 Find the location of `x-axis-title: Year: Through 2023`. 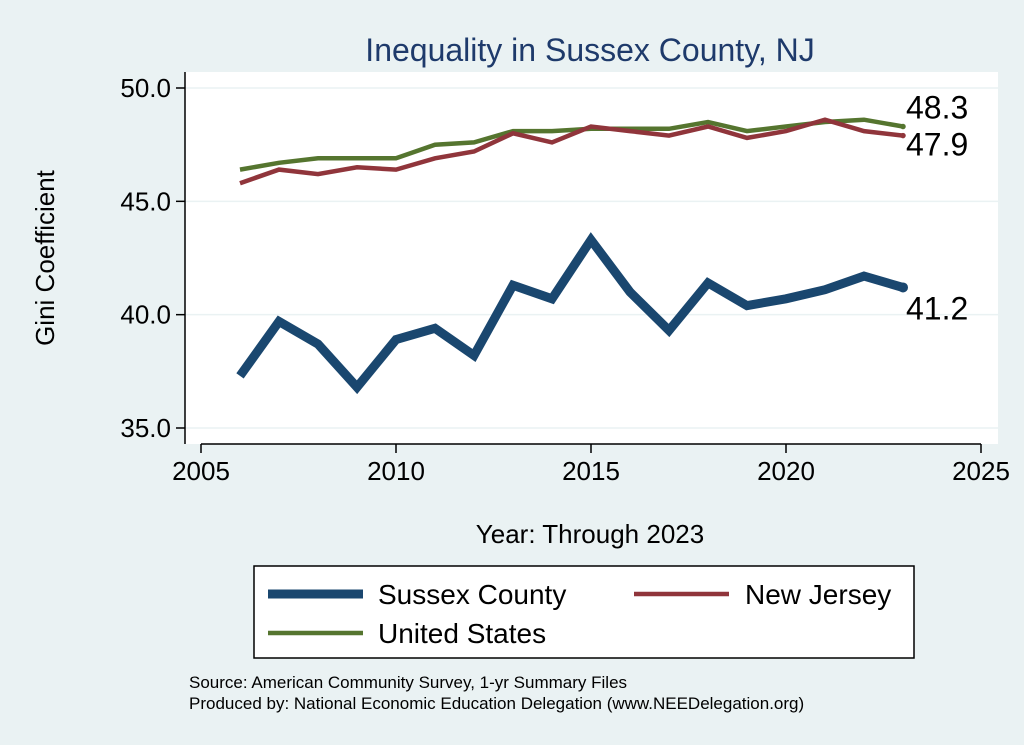

x-axis-title: Year: Through 2023 is located at coordinates (590, 534).